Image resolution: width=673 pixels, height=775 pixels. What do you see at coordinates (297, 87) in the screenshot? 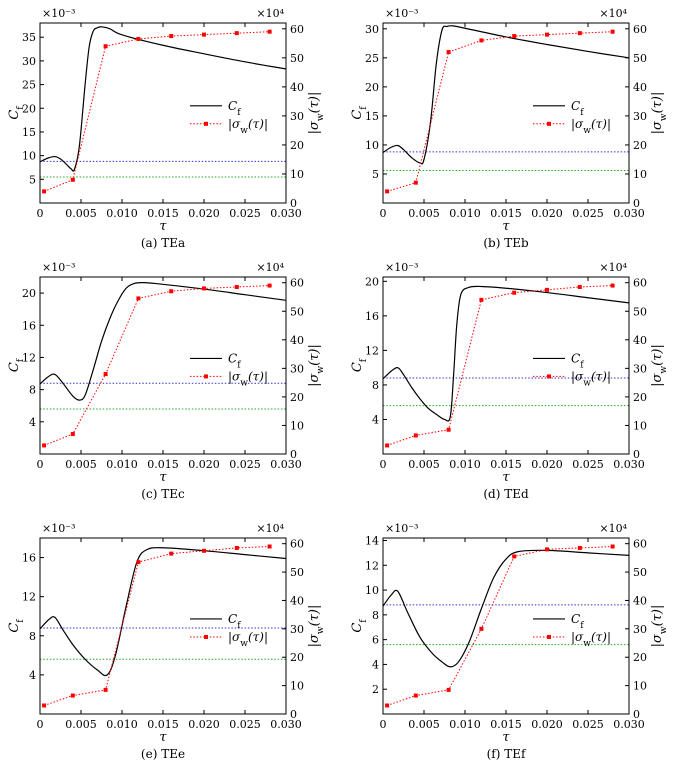
I see `y-right-tick-label: 40` at bounding box center [297, 87].